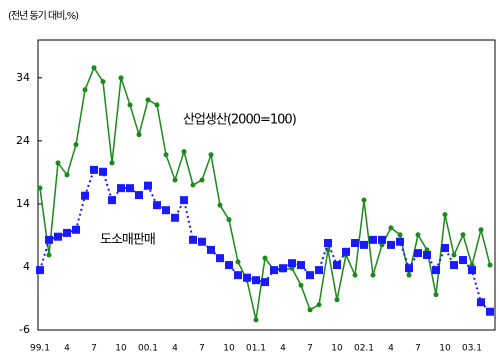  Describe the element at coordinates (40, 349) in the screenshot. I see `x-tick-label: 99.1` at that location.